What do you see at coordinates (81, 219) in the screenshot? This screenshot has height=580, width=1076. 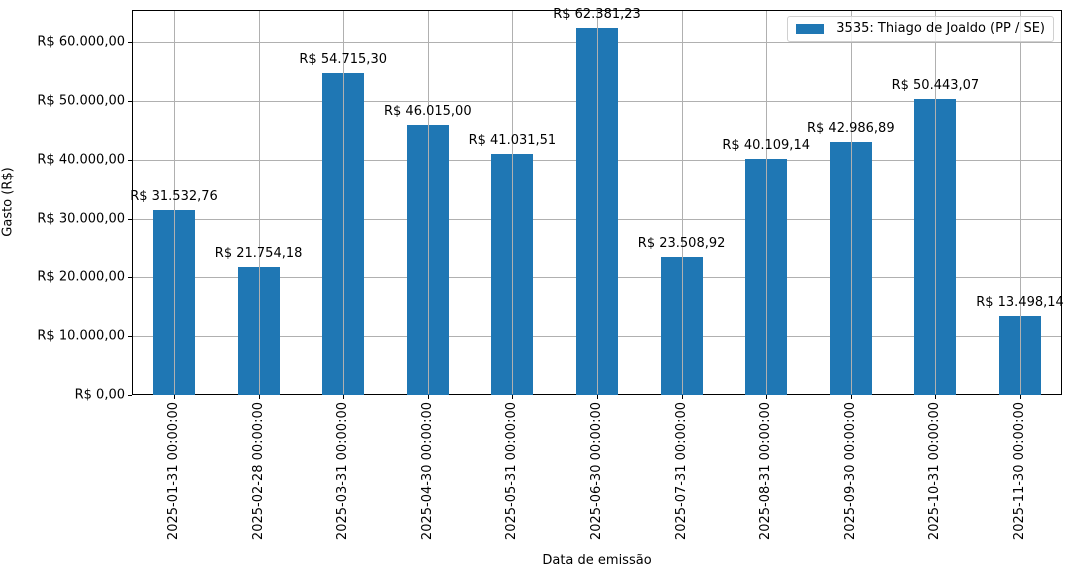 I see `y-tick-label: R$ 30.000,00` at bounding box center [81, 219].